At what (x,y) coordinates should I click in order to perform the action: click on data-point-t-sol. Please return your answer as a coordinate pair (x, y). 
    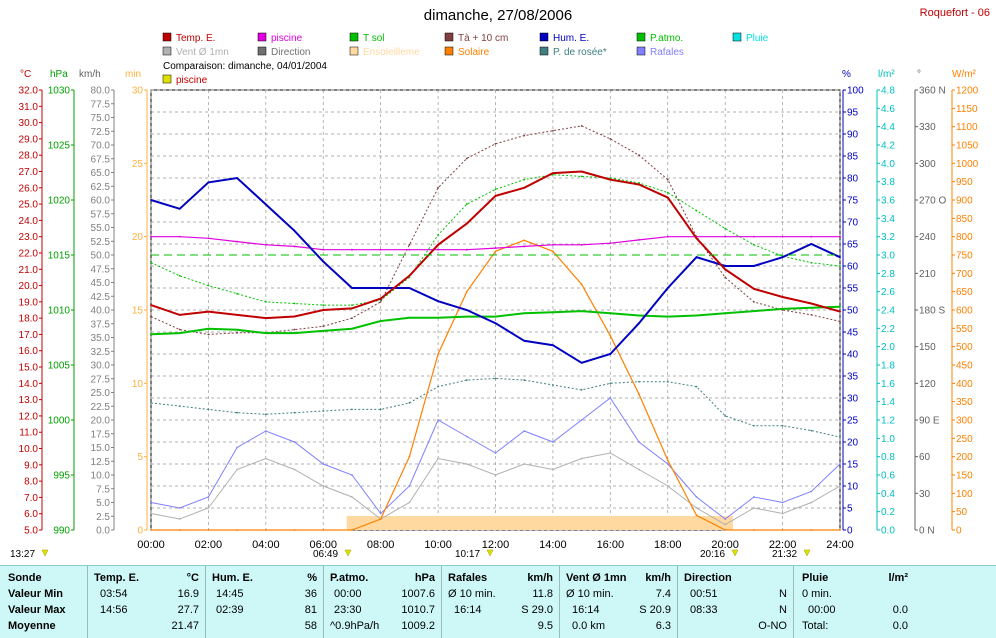
    Looking at the image, I should click on (581, 176).